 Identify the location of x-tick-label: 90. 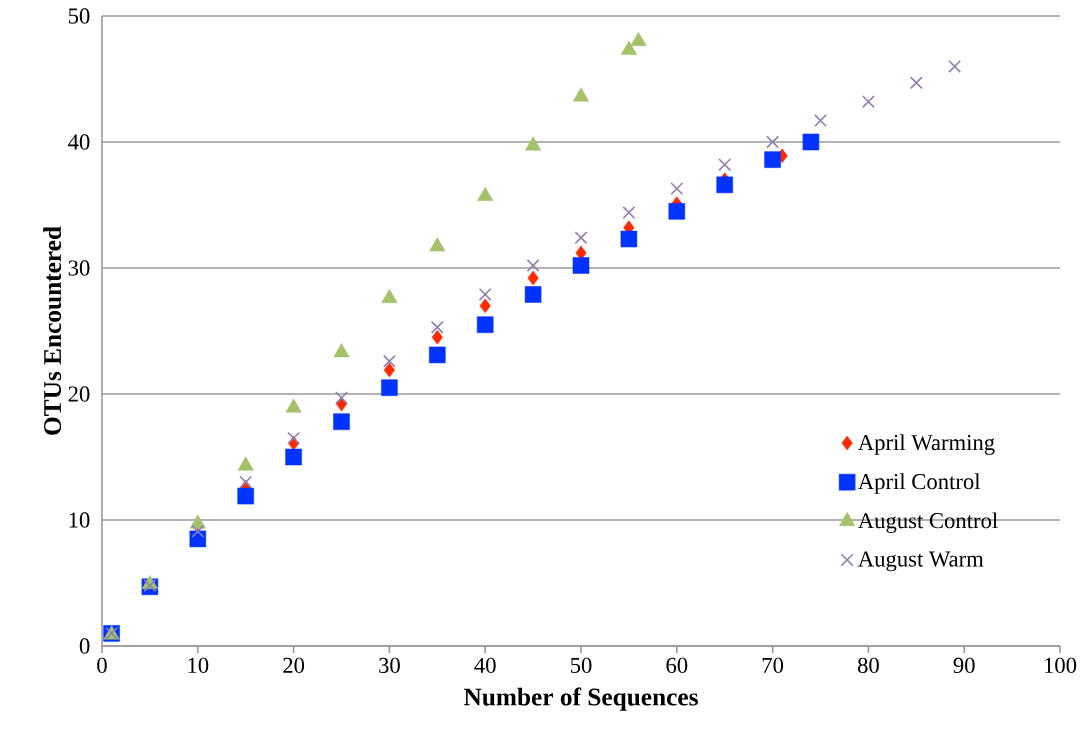
(964, 665).